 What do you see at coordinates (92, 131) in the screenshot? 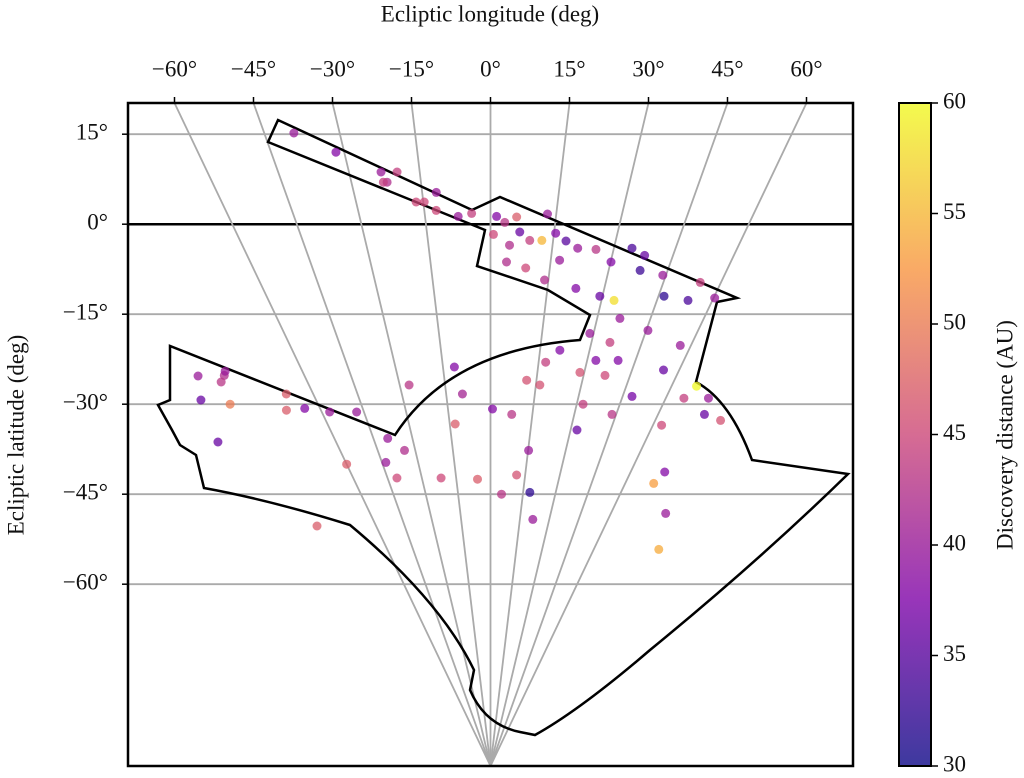
I see `y-tick-label: 15°` at bounding box center [92, 131].